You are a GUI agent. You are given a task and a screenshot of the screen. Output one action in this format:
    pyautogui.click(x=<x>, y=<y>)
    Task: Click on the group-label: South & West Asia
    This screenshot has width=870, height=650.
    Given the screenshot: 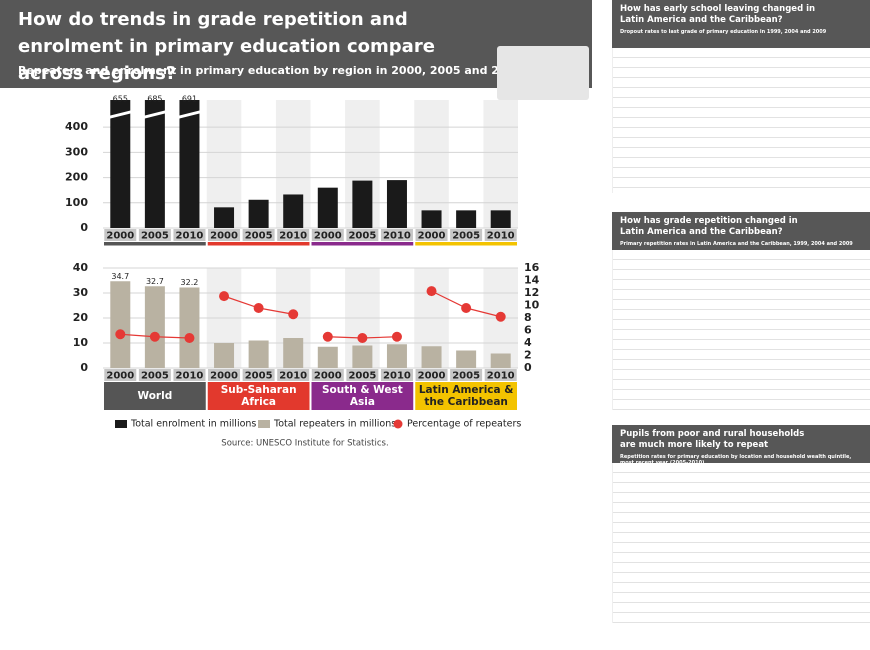 What is the action you would take?
    pyautogui.click(x=362, y=396)
    